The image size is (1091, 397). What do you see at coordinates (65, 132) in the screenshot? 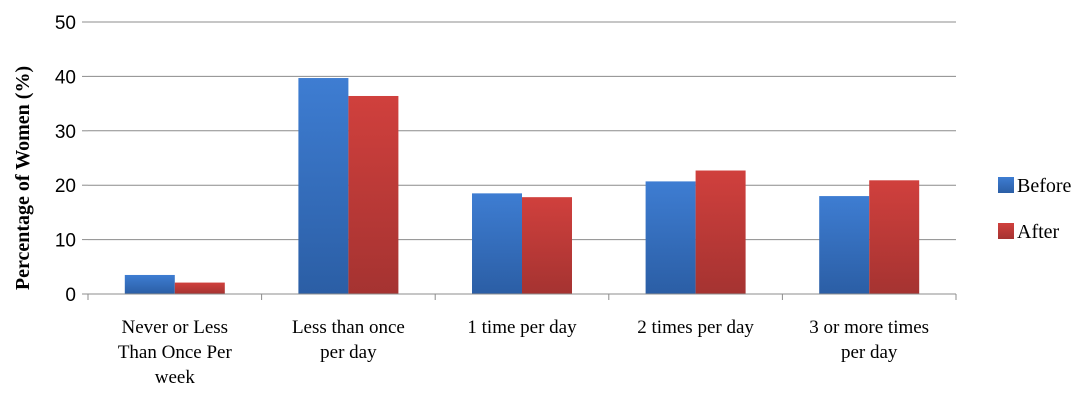
I see `y-tick-label: 30` at bounding box center [65, 132].